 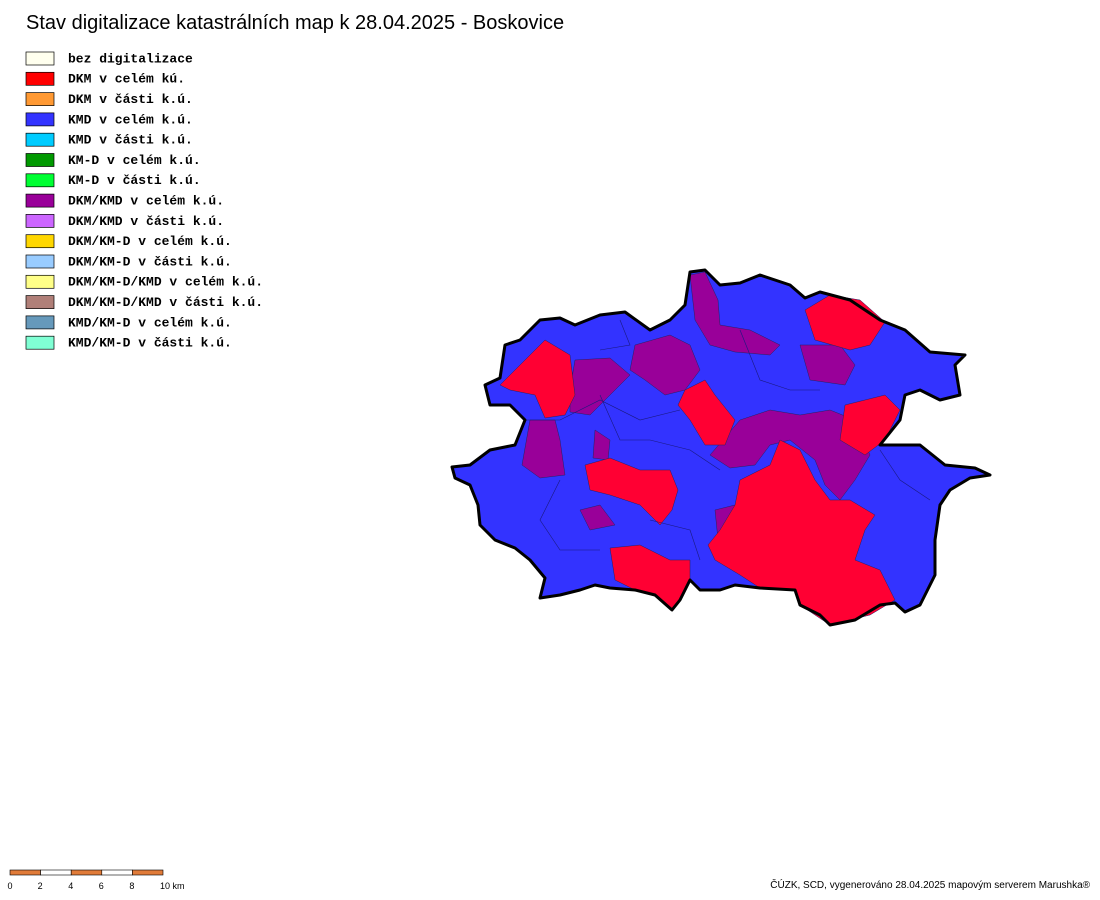 I want to click on kmd-dkm-areas, so click(x=700, y=448).